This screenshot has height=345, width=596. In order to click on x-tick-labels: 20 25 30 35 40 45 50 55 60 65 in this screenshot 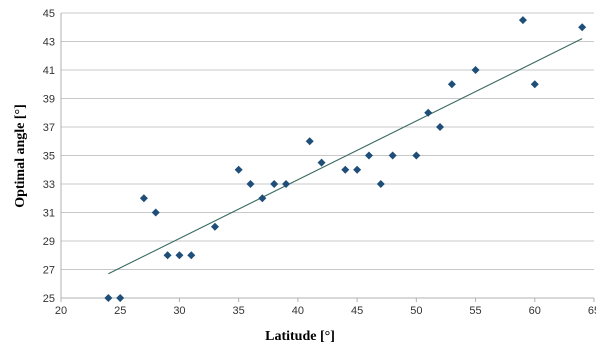, I will do `click(325, 311)`.